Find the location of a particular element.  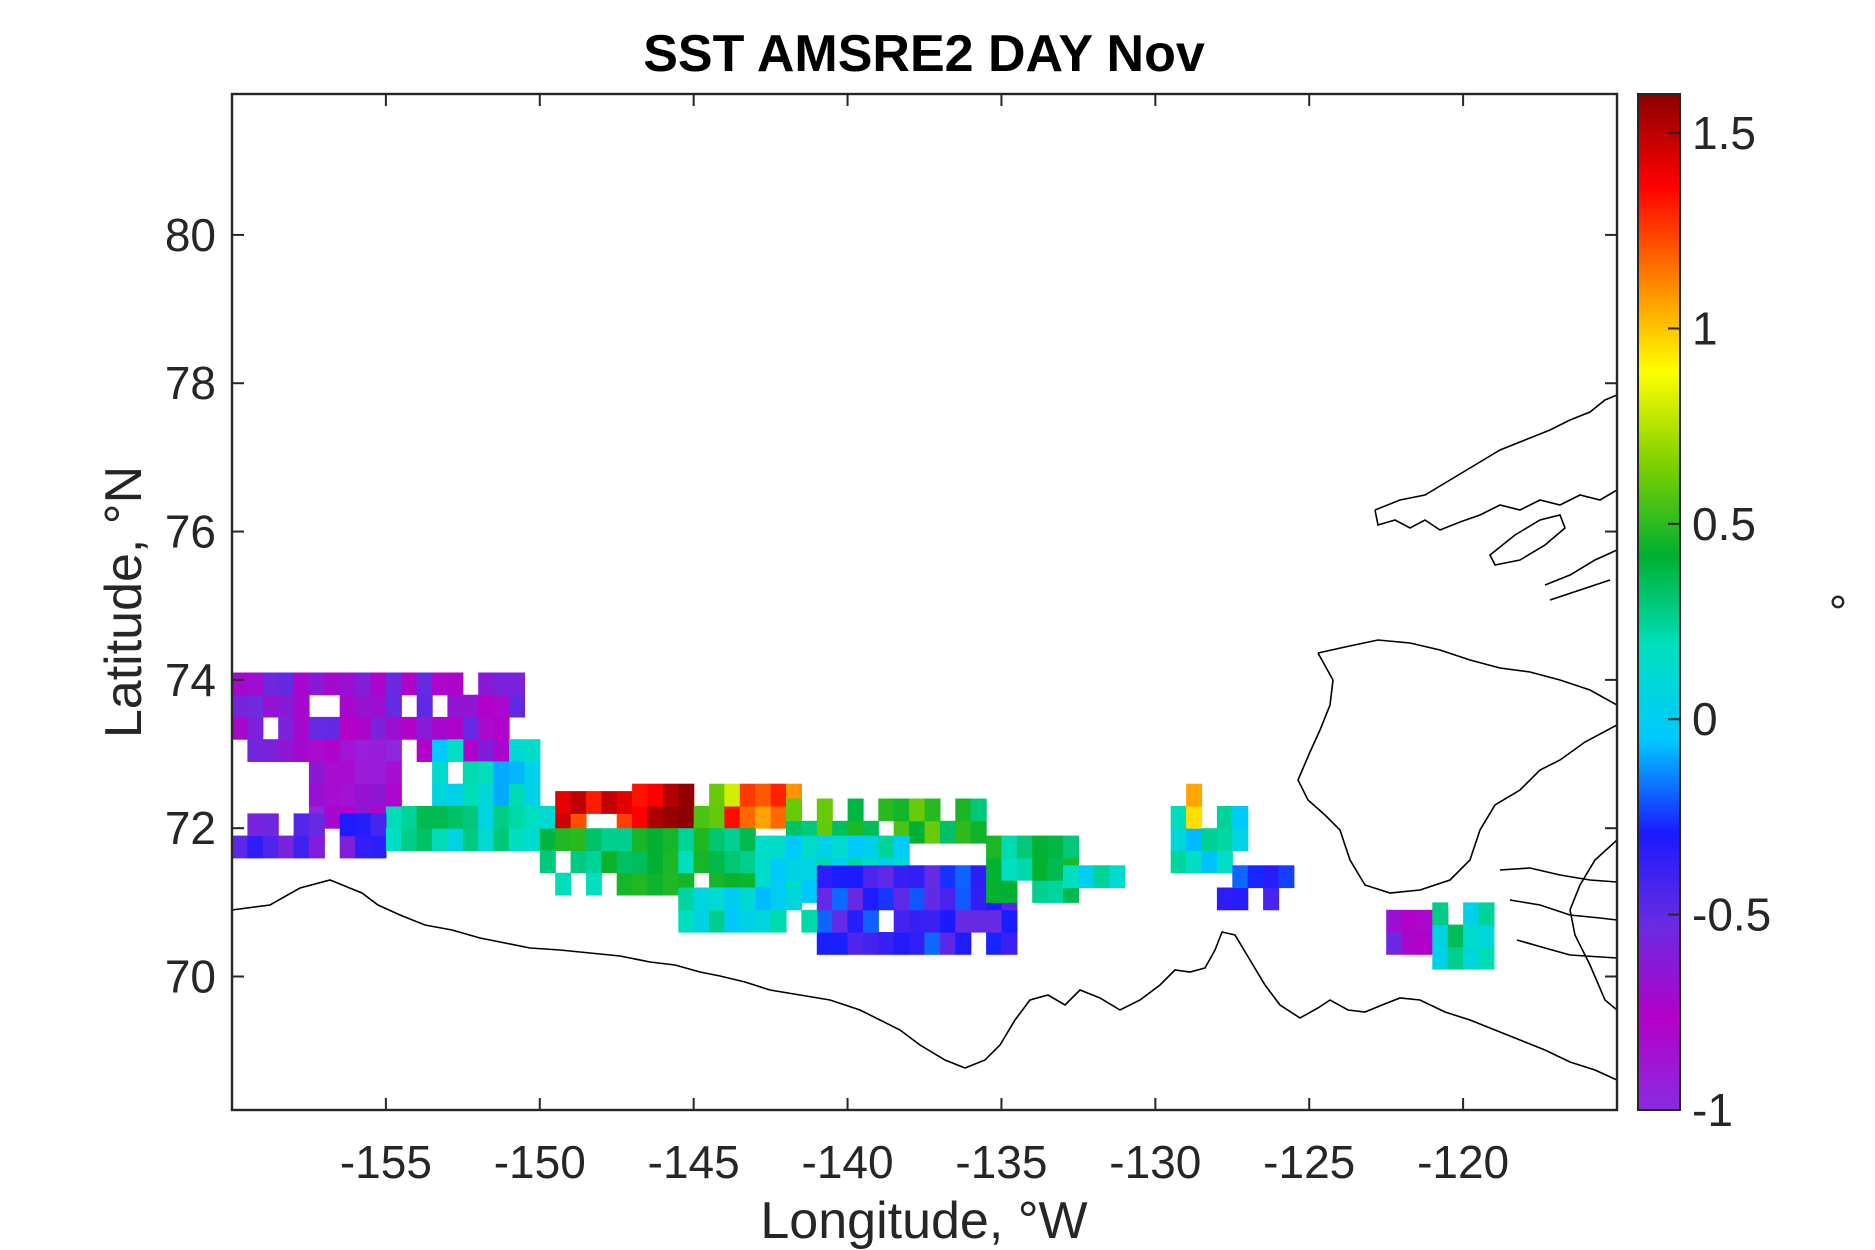

x-tick-label: -150 is located at coordinates (540, 1162).